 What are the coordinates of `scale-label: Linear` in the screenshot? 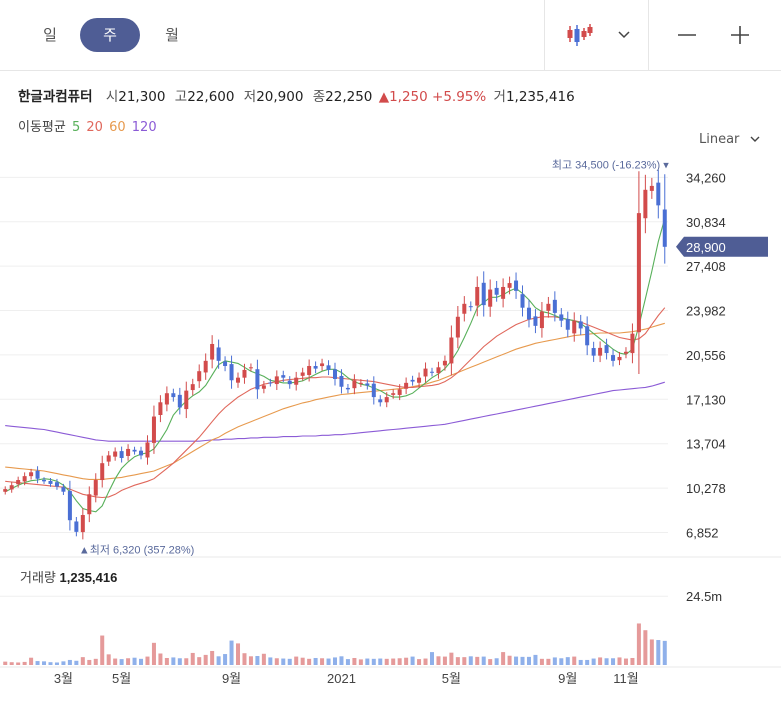 It's located at (719, 139).